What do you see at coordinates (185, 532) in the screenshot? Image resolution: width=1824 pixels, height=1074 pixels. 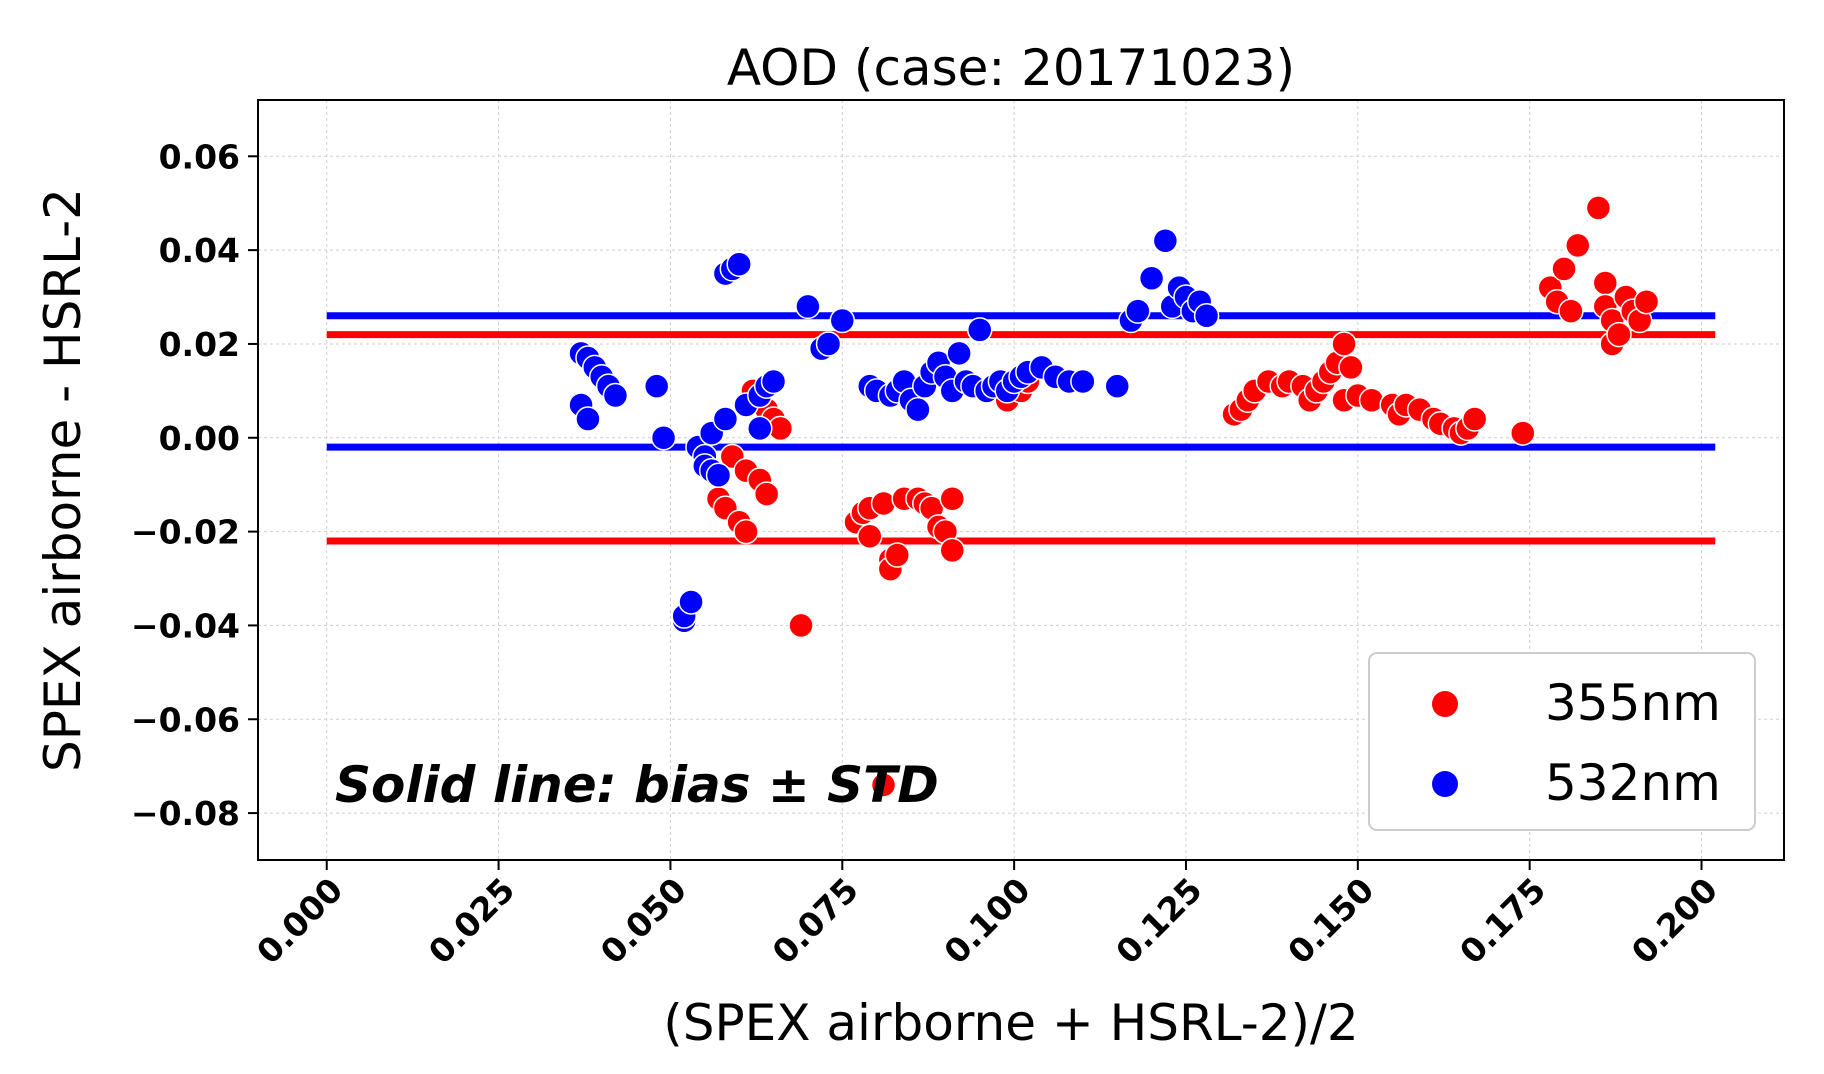 I see `y-tick-label: −0.02` at bounding box center [185, 532].